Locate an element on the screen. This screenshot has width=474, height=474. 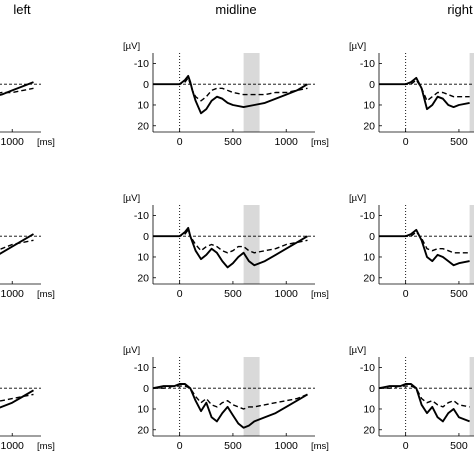
erp-panel-r1-c1: -10 0 10 20 0 500 1000 [µV] [ms] is located at coordinates (226, 246).